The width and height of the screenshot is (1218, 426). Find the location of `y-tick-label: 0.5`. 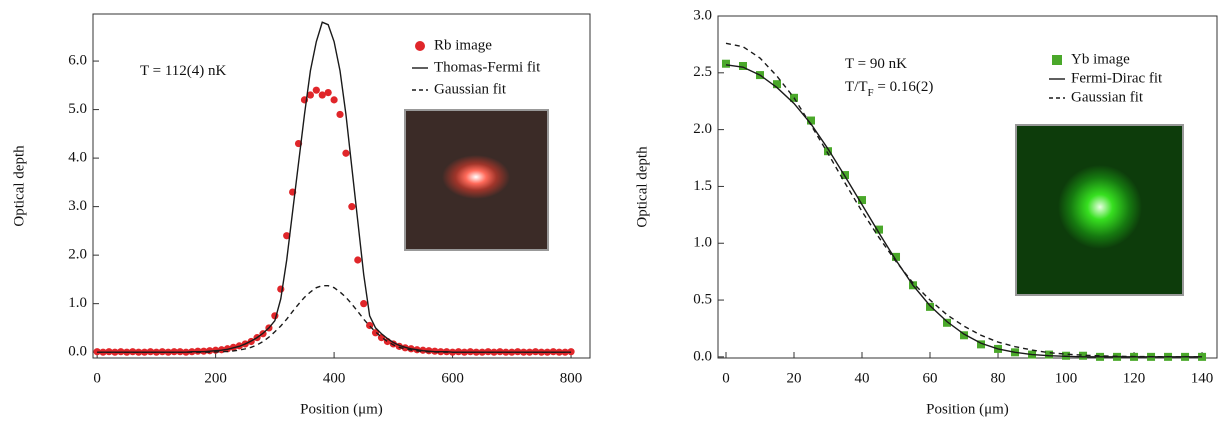

y-tick-label: 0.5 is located at coordinates (702, 299).